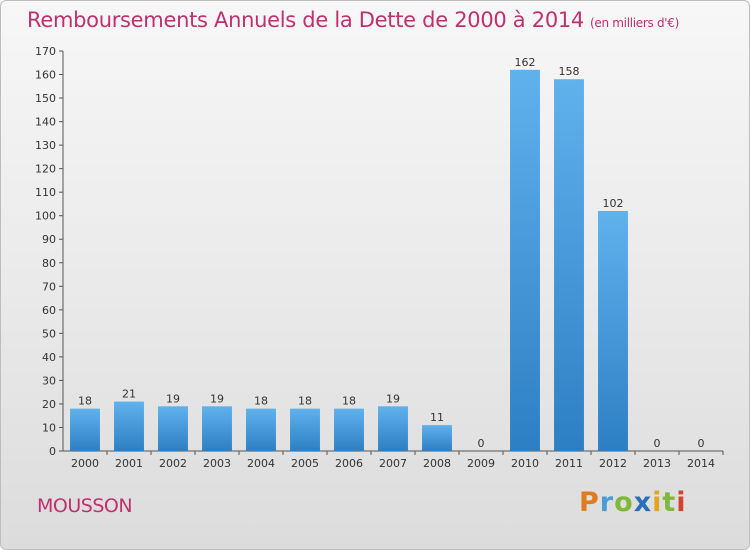 This screenshot has width=750, height=550. What do you see at coordinates (129, 394) in the screenshot?
I see `bar-value-label: 21` at bounding box center [129, 394].